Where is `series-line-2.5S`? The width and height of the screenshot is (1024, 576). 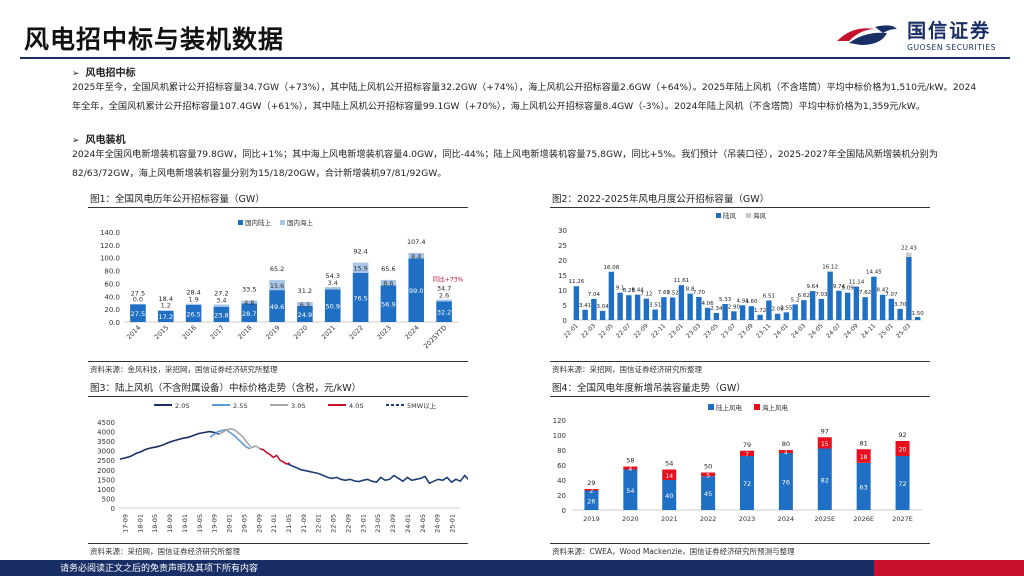 series-line-2.5S is located at coordinates (230, 439).